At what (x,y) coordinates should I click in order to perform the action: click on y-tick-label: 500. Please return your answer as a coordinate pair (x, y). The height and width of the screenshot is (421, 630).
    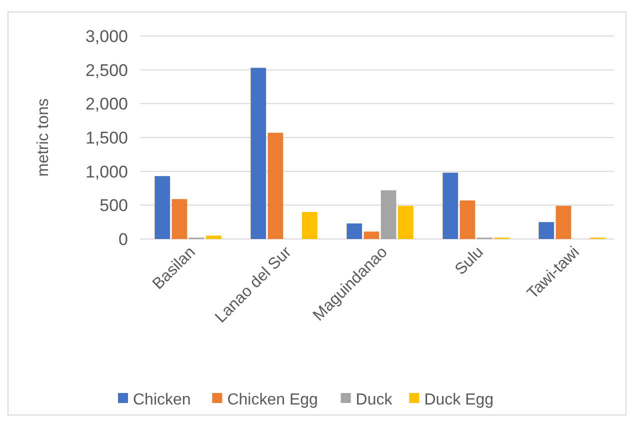
    Looking at the image, I should click on (114, 206).